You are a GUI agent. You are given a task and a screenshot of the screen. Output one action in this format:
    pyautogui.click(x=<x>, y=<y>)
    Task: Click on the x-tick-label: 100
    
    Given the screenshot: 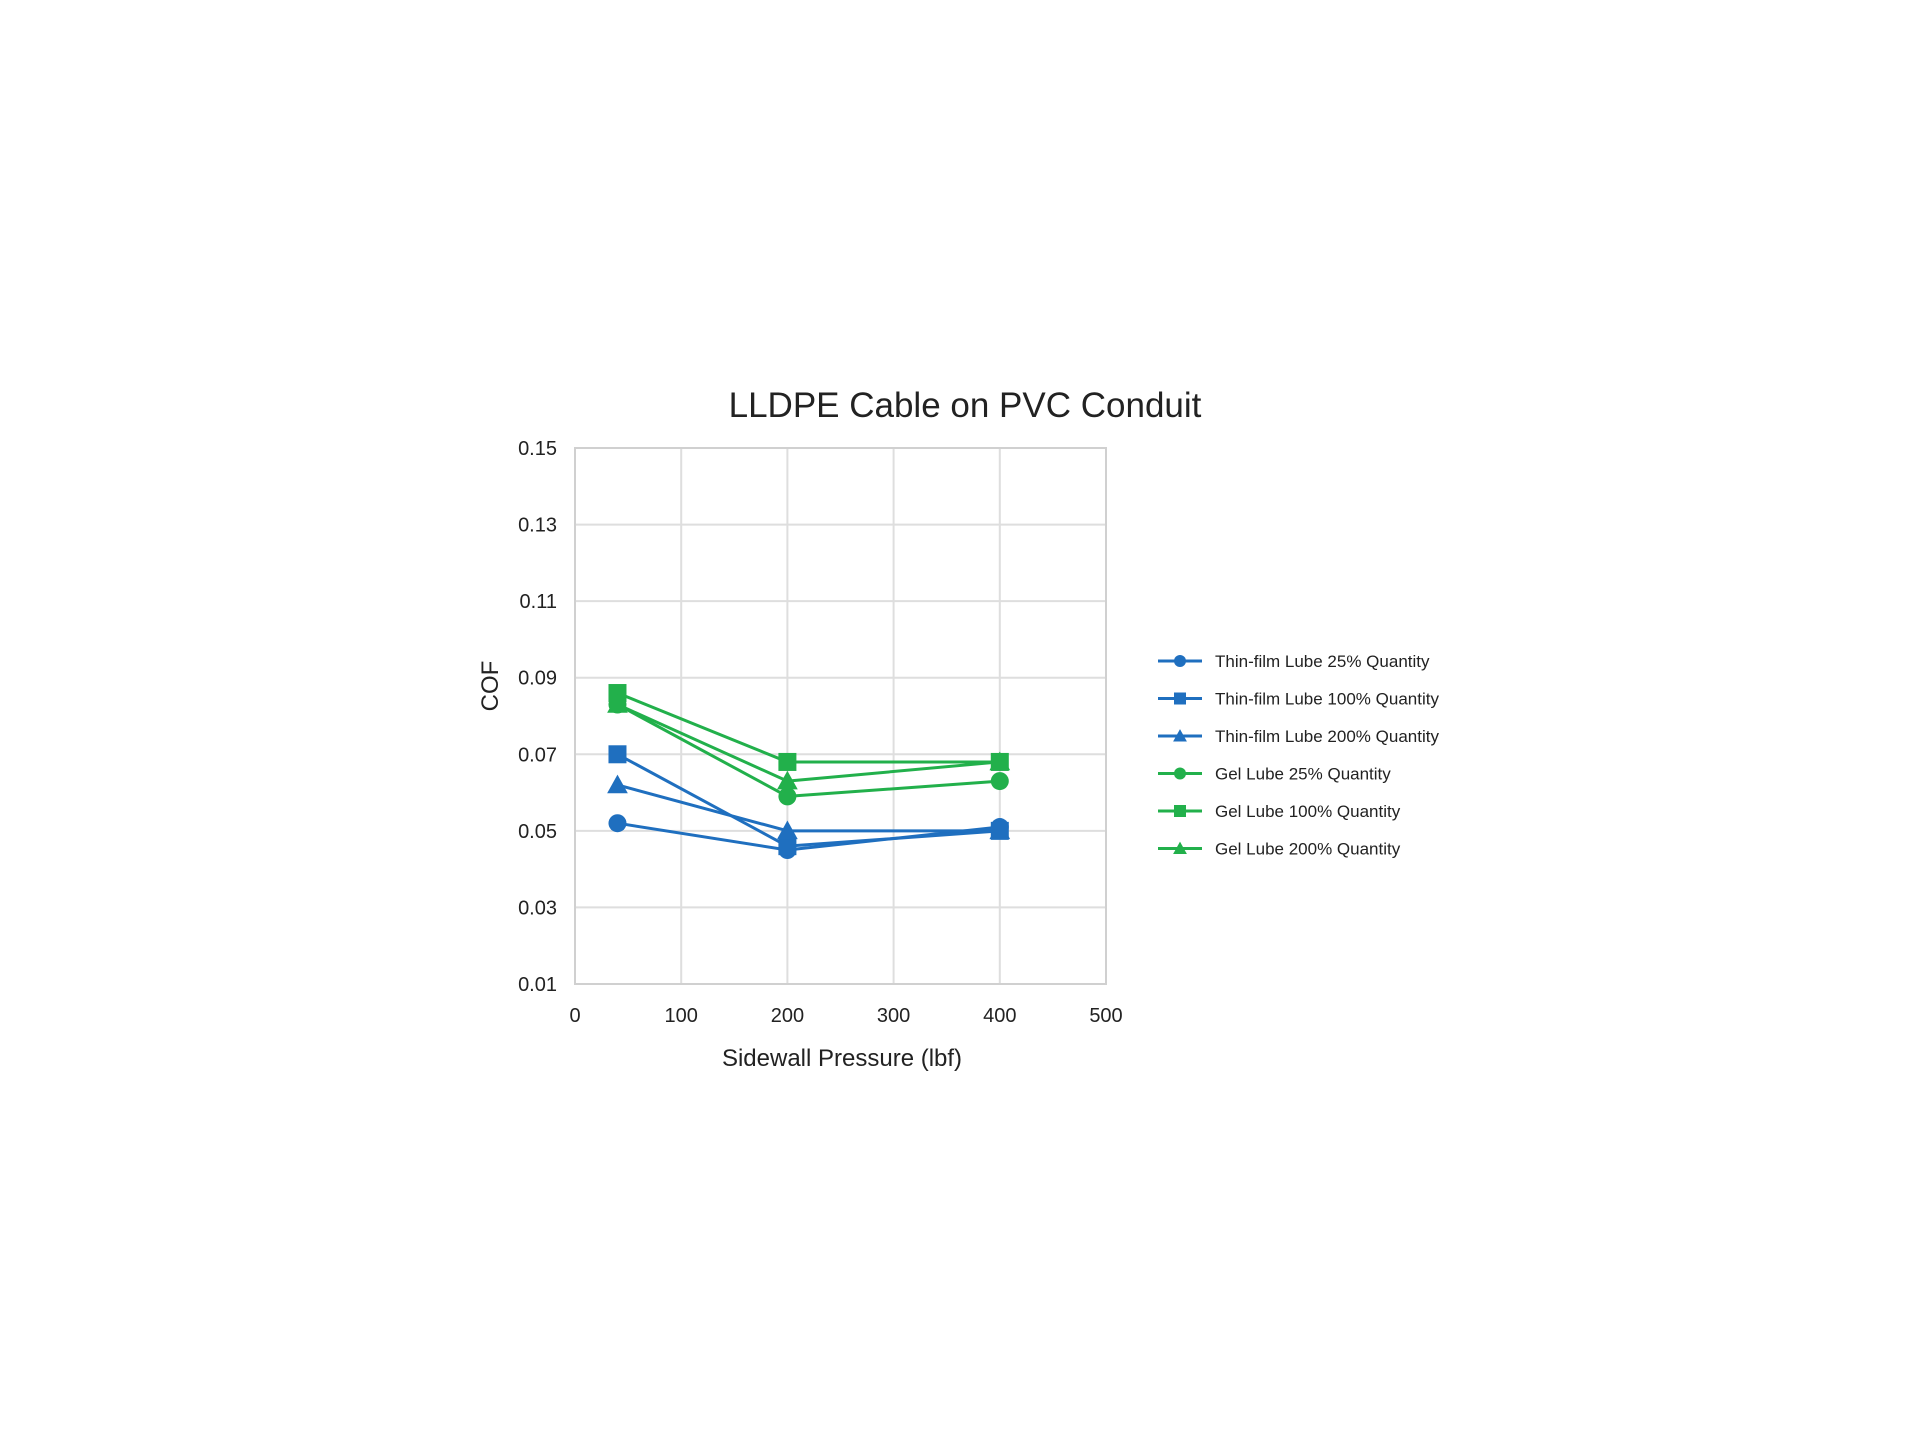 What is the action you would take?
    pyautogui.click(x=681, y=1016)
    